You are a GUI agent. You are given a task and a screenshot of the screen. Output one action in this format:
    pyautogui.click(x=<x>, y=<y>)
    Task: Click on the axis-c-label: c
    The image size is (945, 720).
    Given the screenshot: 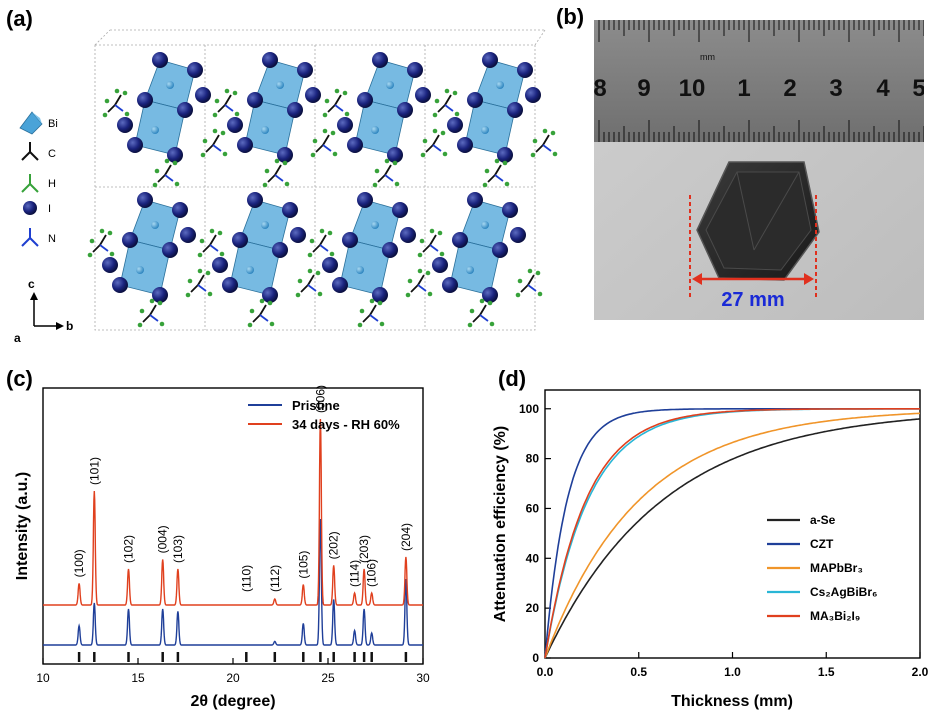 What is the action you would take?
    pyautogui.click(x=31, y=284)
    